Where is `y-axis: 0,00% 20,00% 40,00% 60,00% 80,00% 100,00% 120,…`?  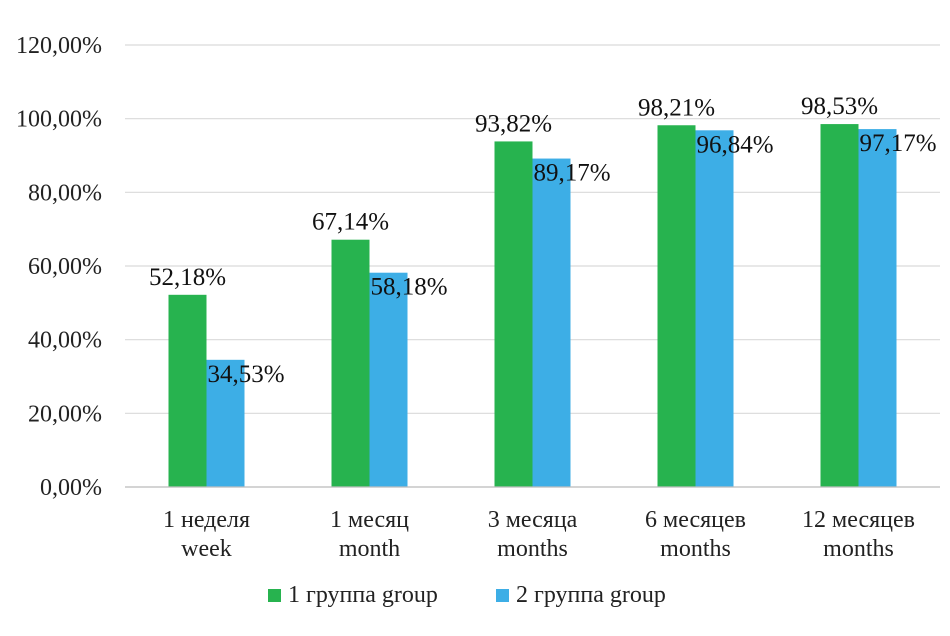 y-axis: 0,00% 20,00% 40,00% 60,00% 80,00% 100,00% 120,… is located at coordinates (59, 267).